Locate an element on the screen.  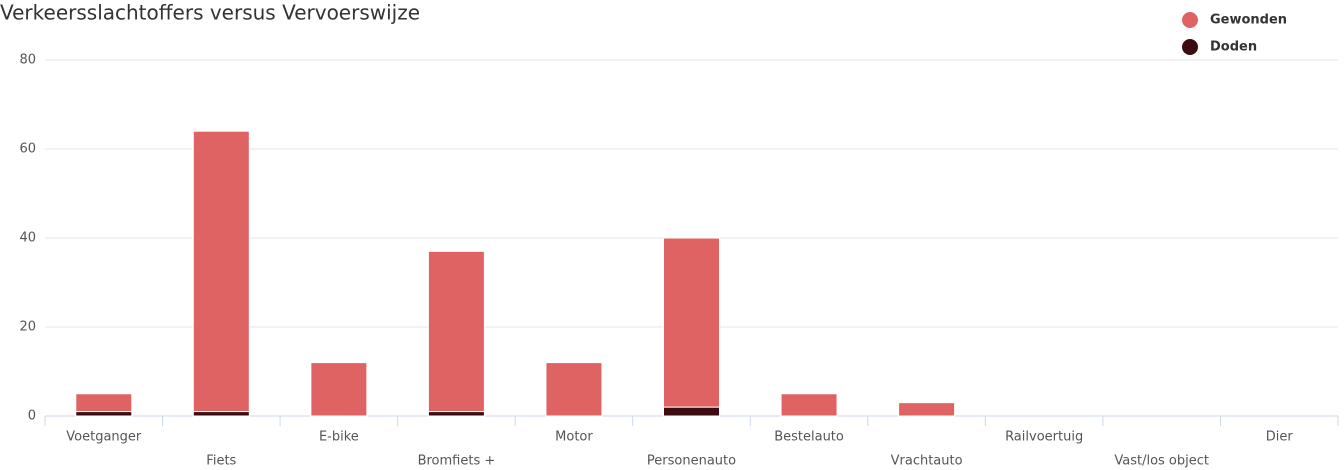
x-tick-label: Motor is located at coordinates (574, 437).